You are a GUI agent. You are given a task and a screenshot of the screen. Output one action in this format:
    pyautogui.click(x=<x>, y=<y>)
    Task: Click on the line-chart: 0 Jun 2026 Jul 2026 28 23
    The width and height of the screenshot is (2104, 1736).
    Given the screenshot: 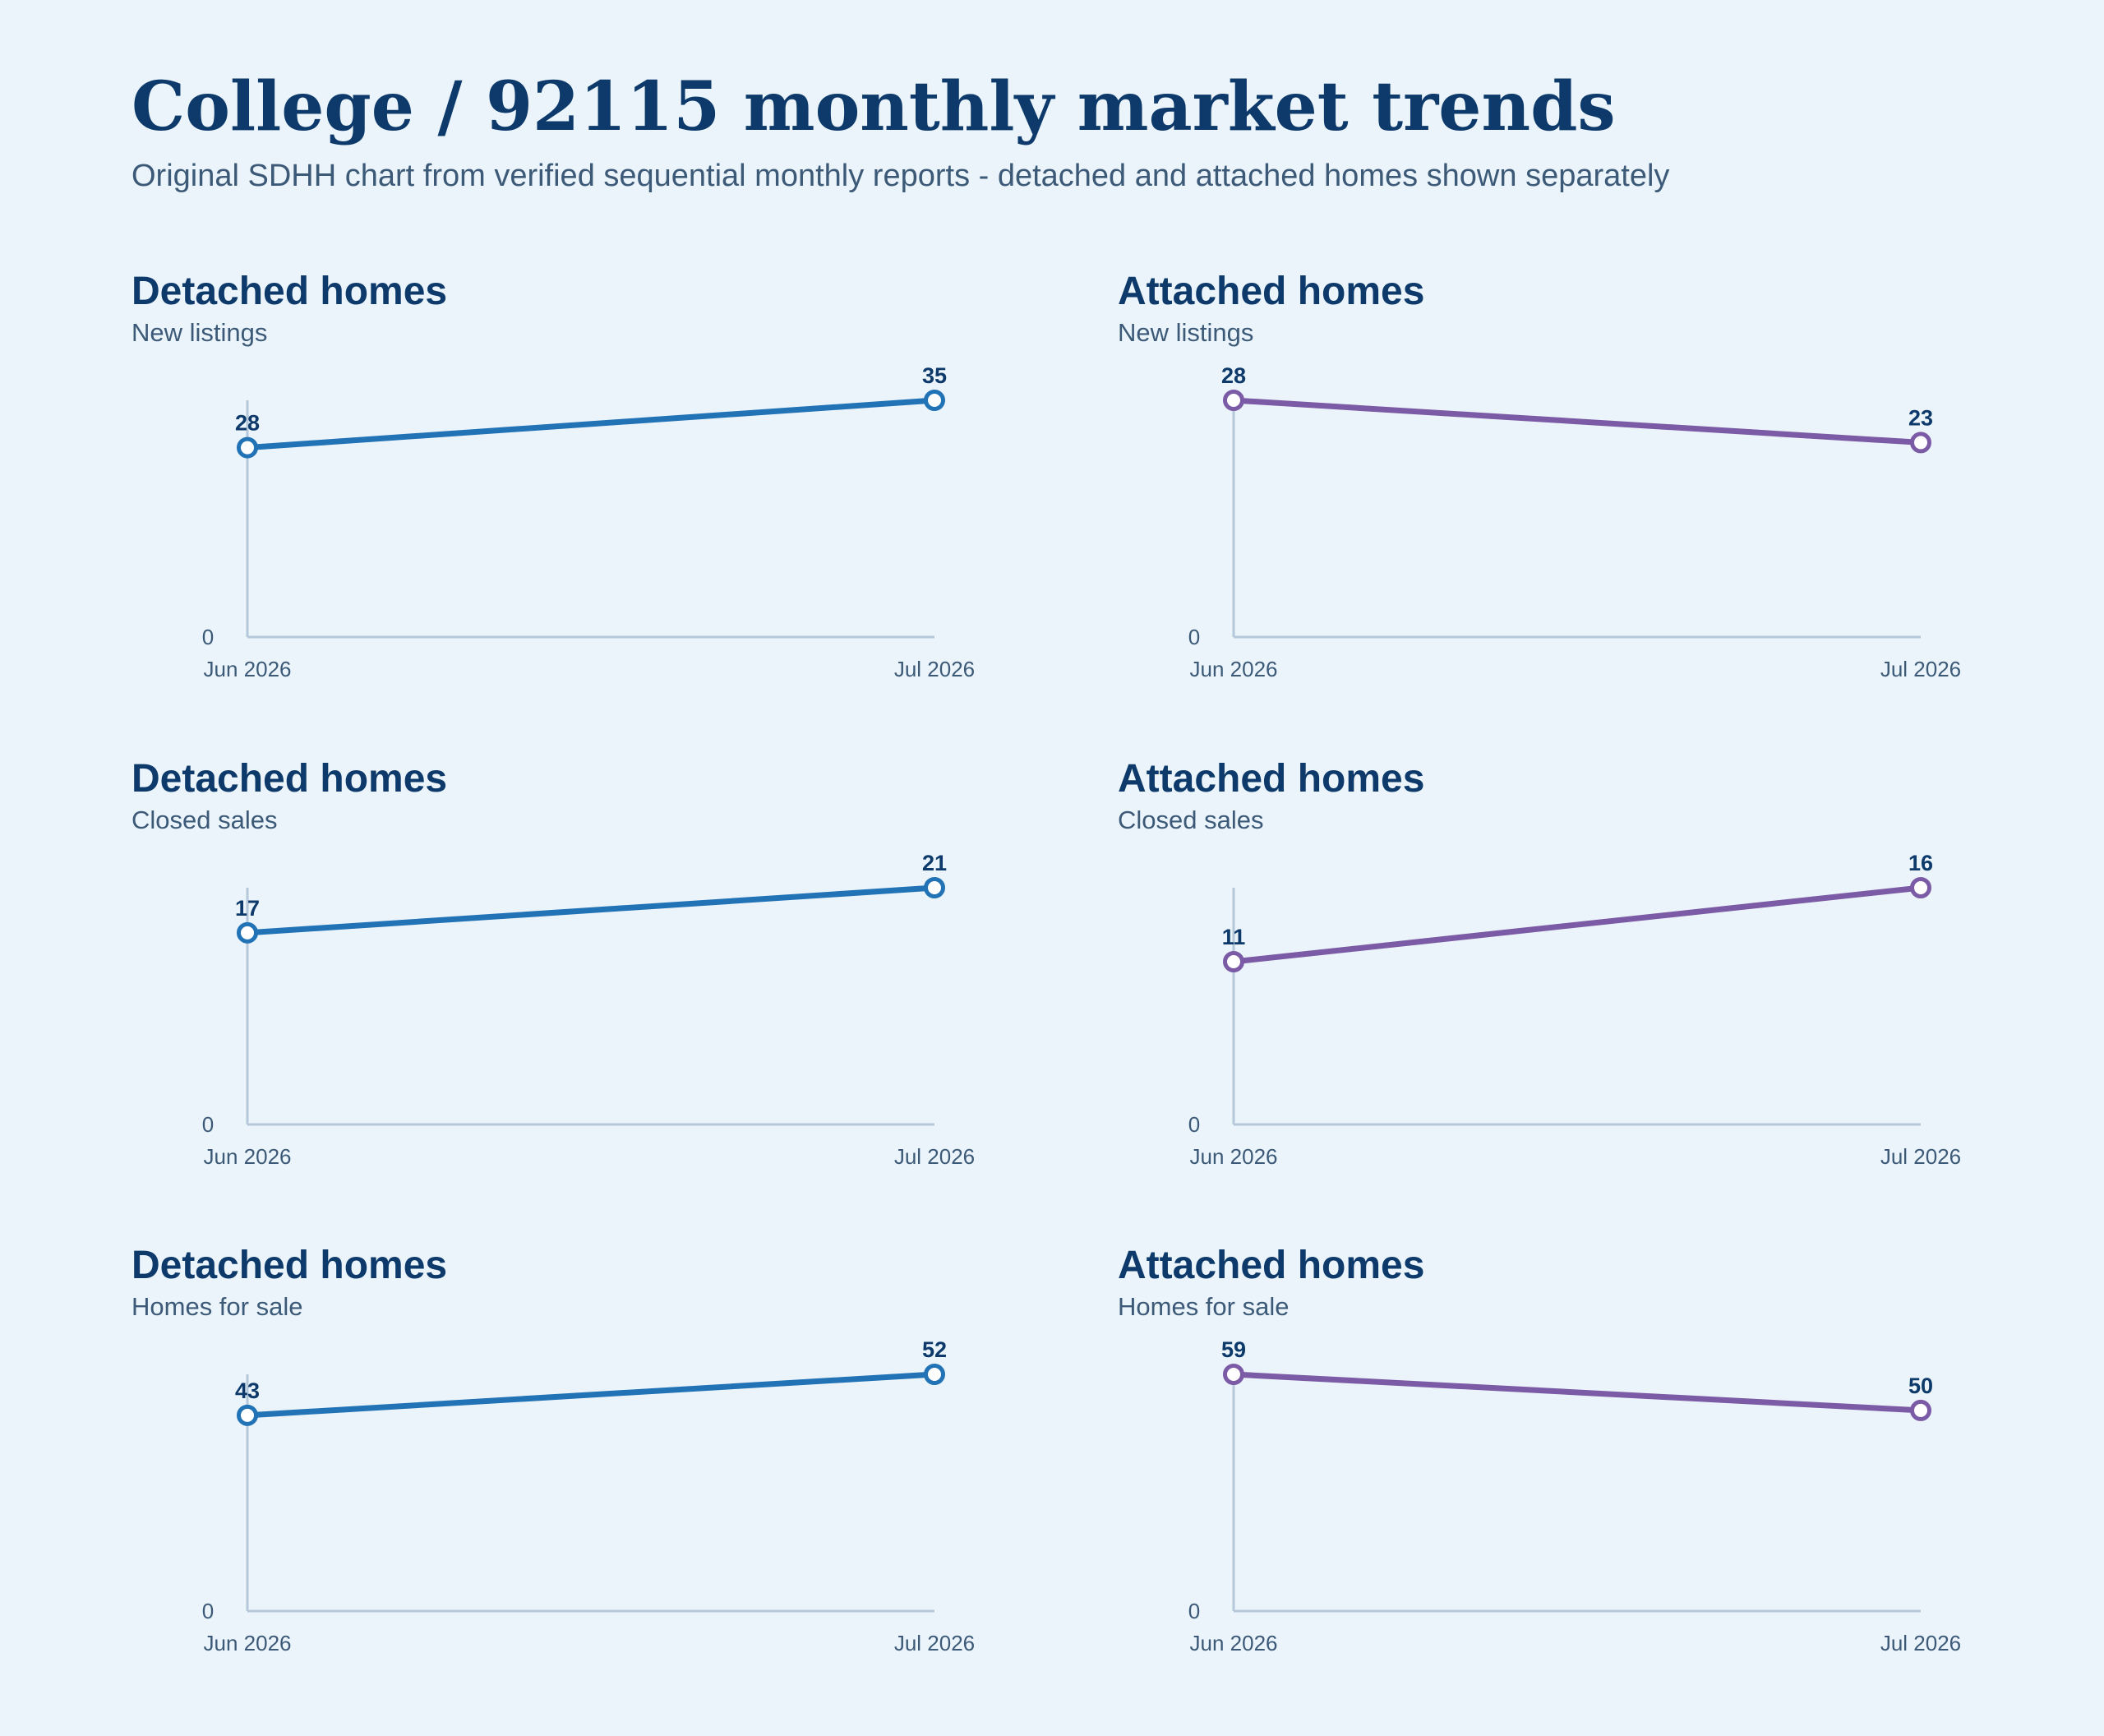 What is the action you would take?
    pyautogui.click(x=1574, y=522)
    